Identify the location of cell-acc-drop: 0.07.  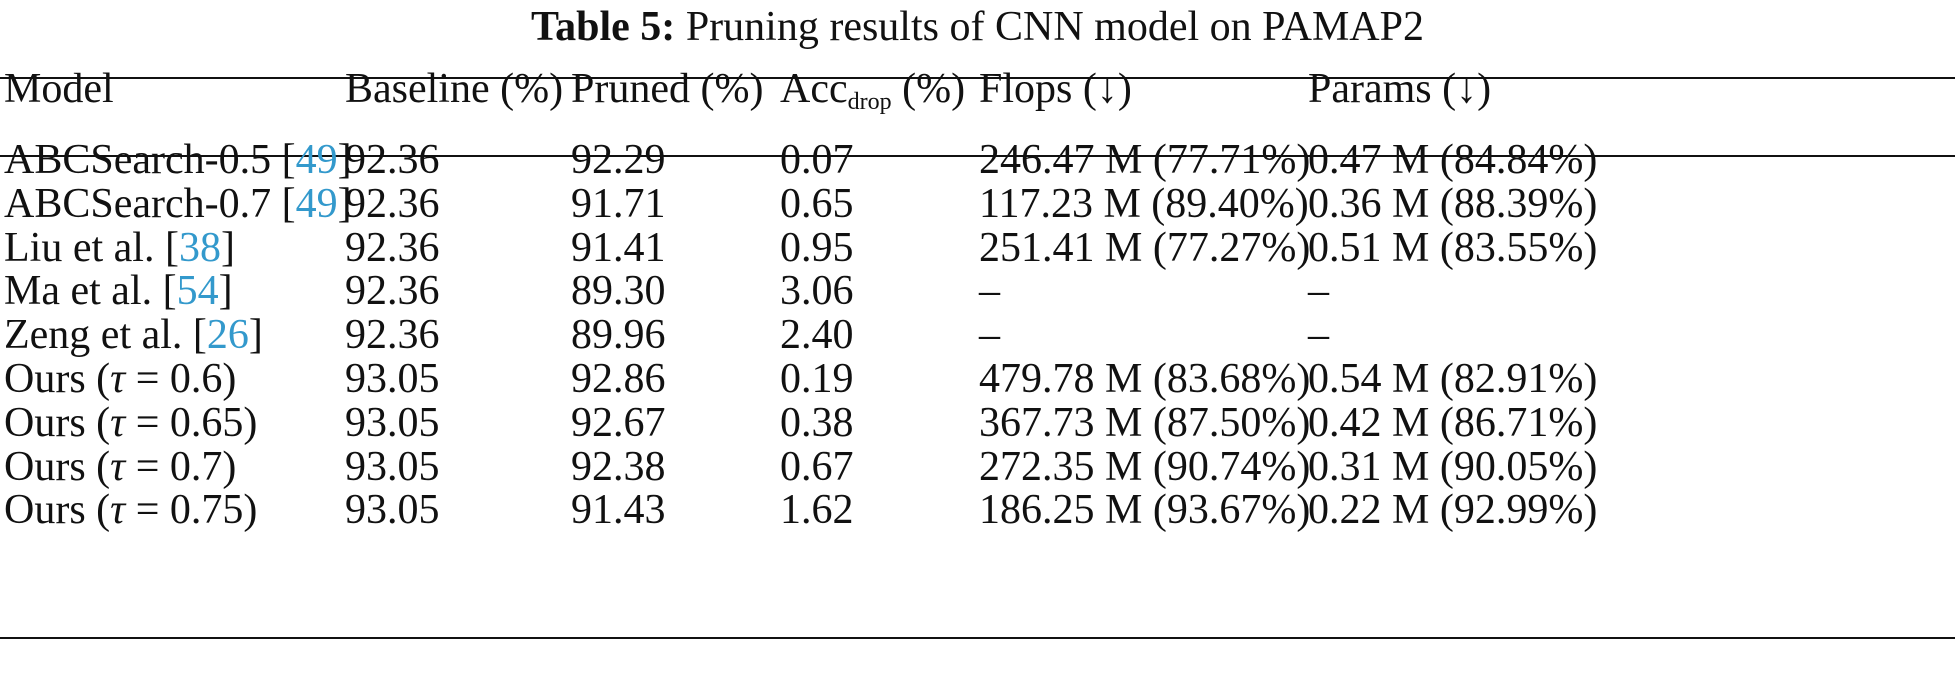
(817, 160).